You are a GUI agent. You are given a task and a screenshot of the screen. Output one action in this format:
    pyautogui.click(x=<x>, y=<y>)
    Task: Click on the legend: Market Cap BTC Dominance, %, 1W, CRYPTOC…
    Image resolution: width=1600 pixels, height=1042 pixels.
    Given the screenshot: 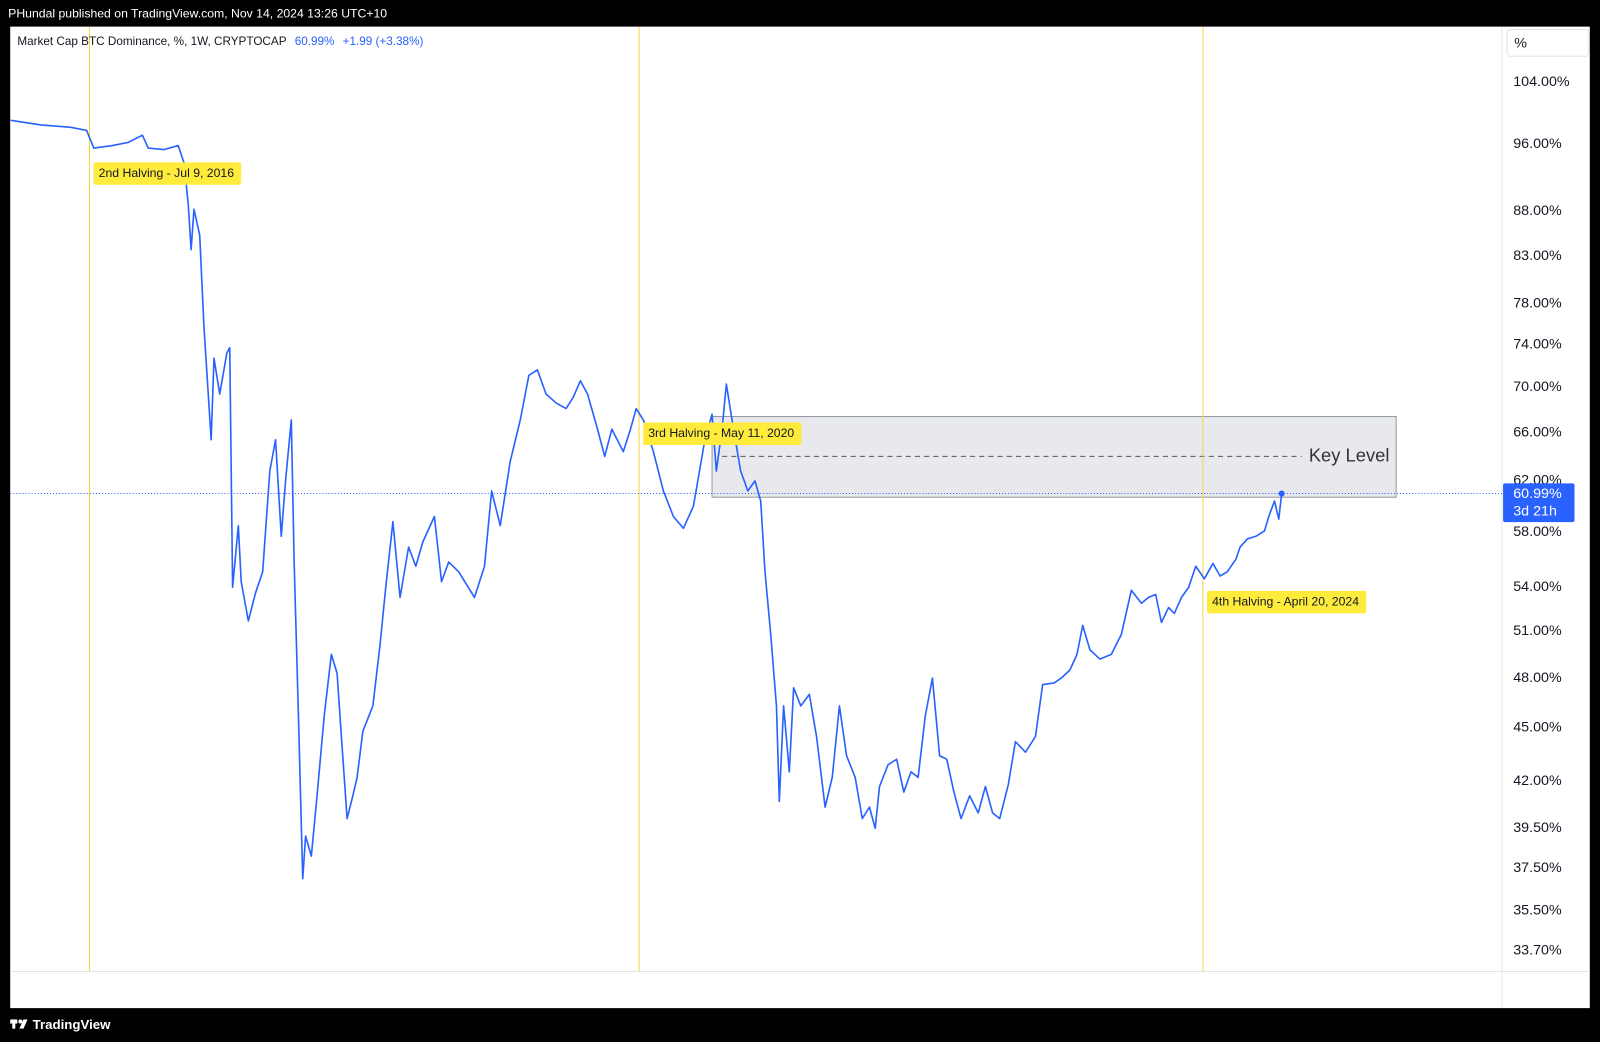 What is the action you would take?
    pyautogui.click(x=220, y=41)
    